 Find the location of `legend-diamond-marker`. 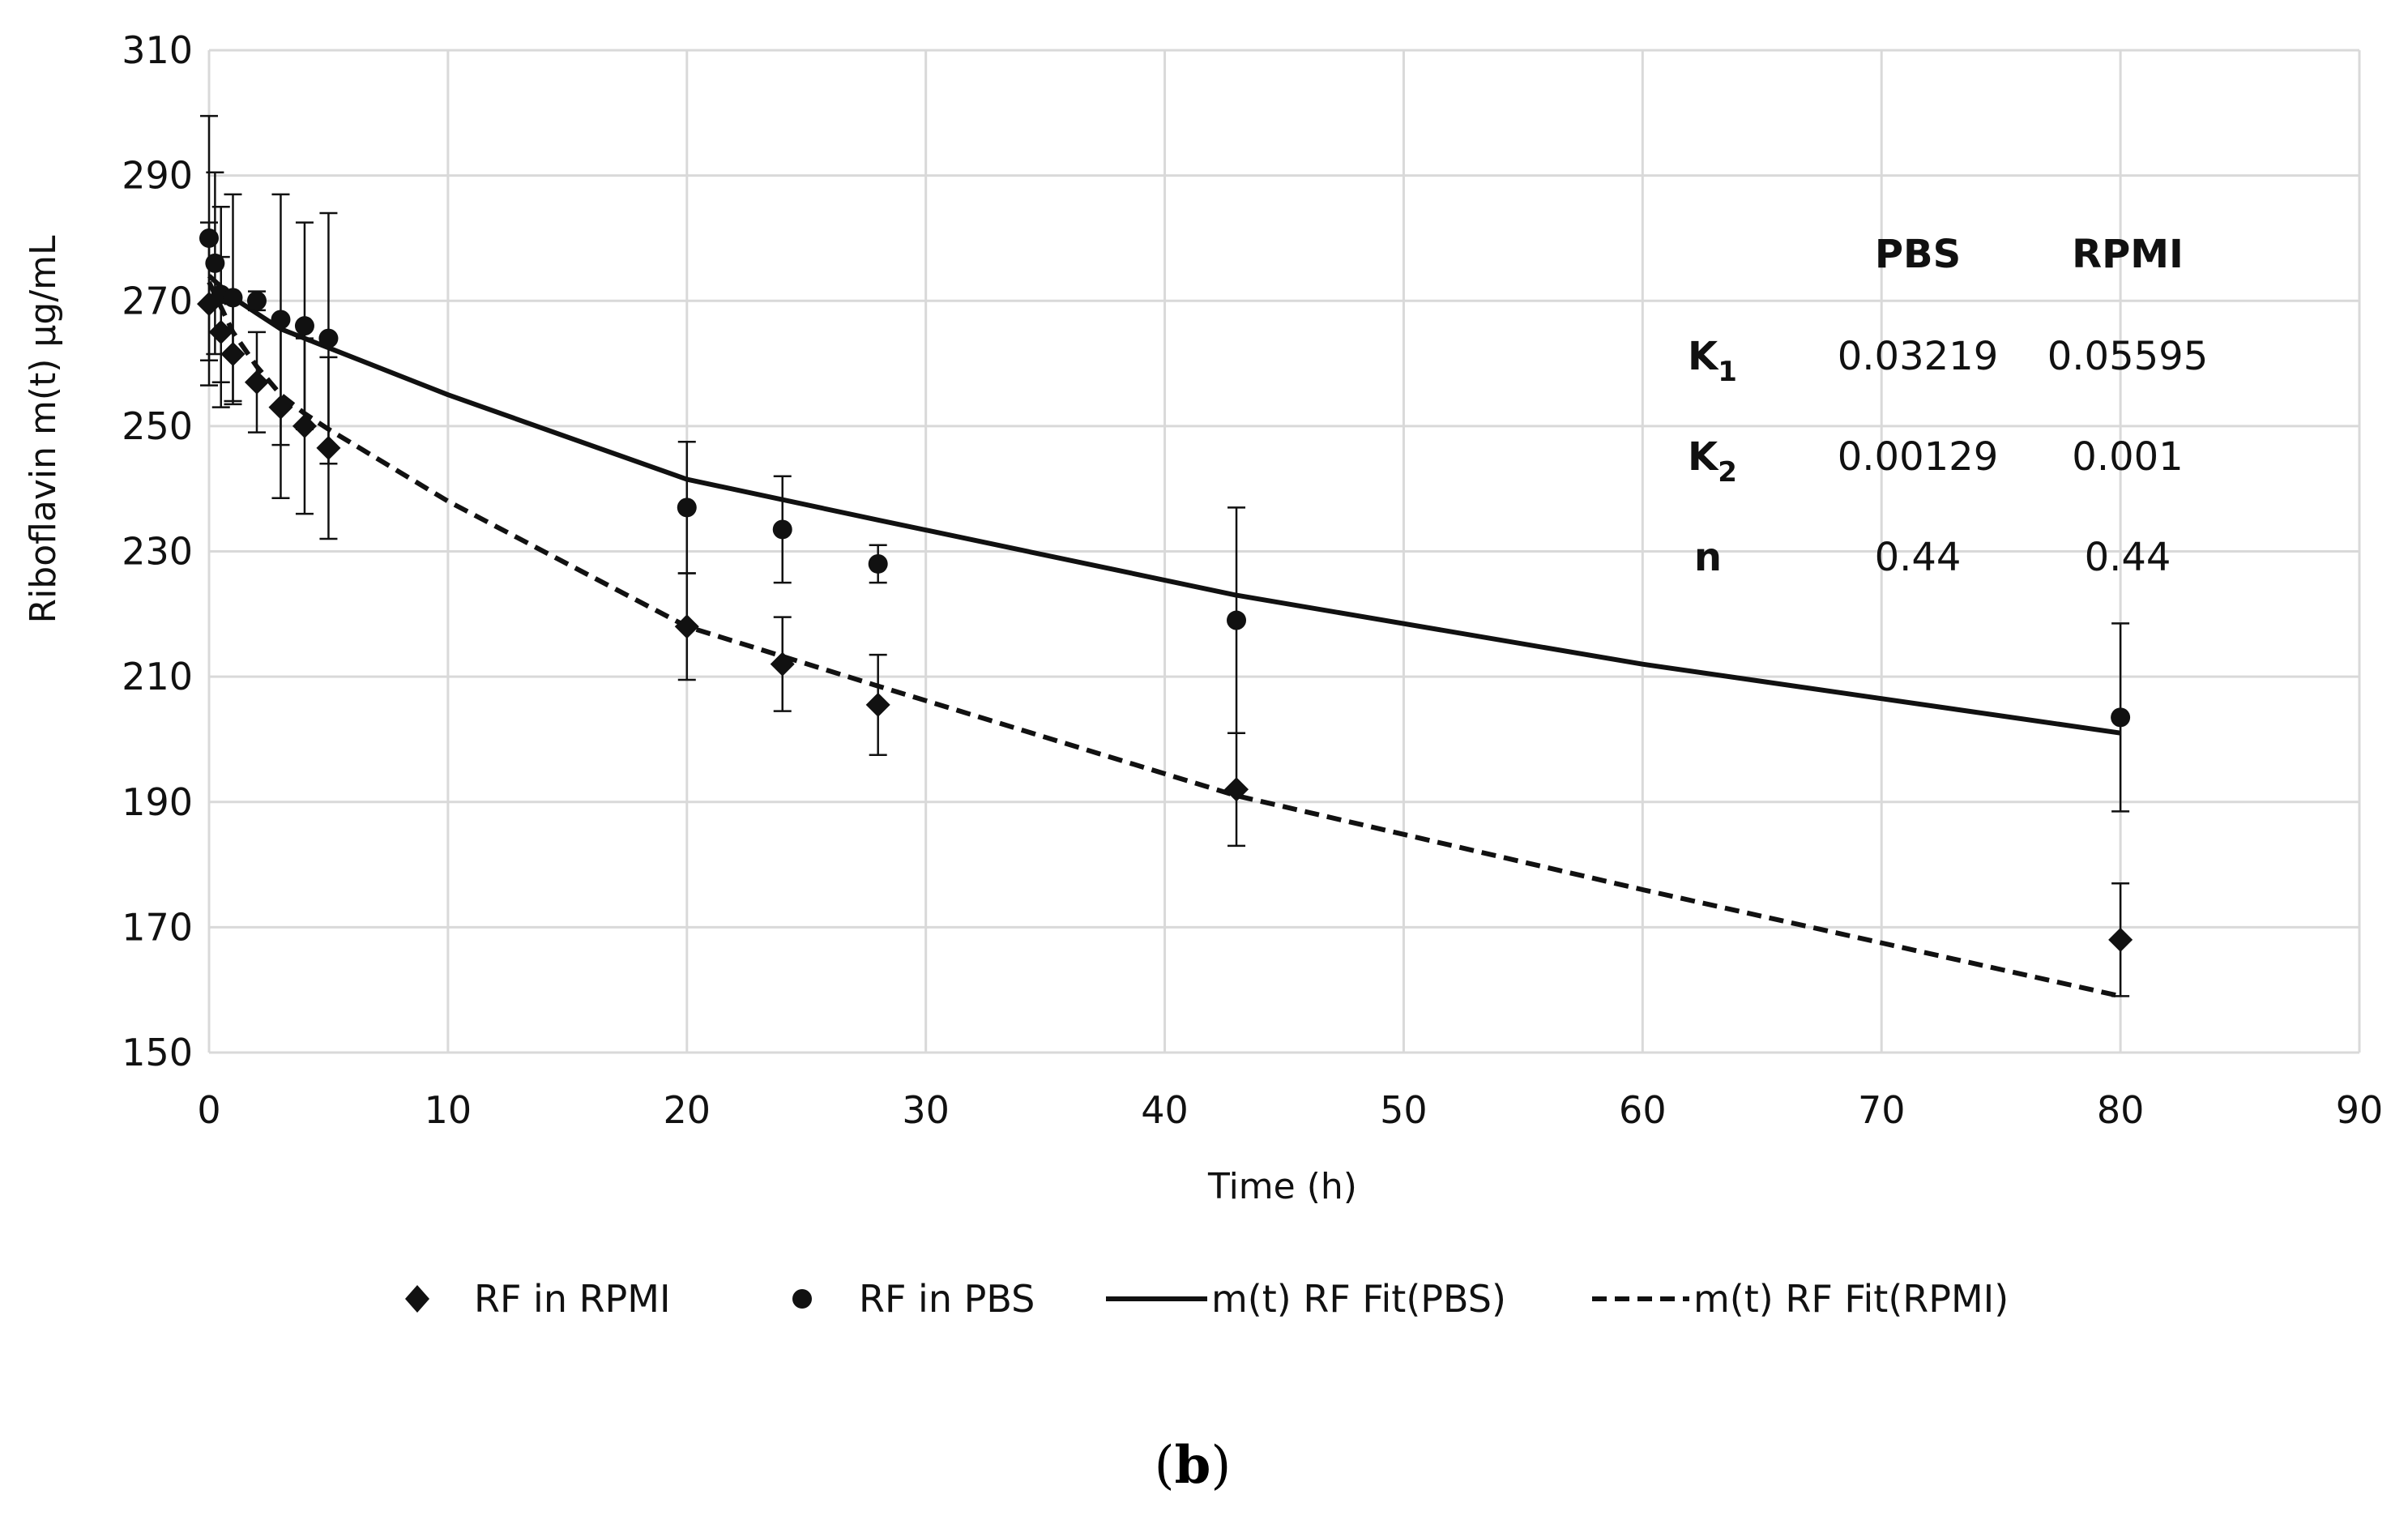

legend-diamond-marker is located at coordinates (417, 1299).